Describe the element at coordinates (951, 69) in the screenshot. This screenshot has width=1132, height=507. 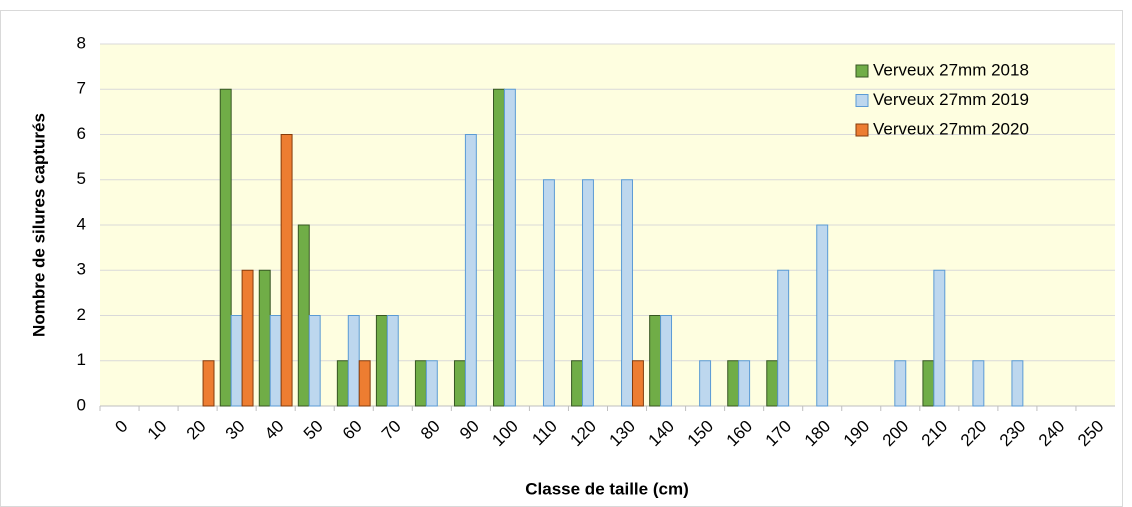
I see `legend-label: Verveux 27mm 2018` at that location.